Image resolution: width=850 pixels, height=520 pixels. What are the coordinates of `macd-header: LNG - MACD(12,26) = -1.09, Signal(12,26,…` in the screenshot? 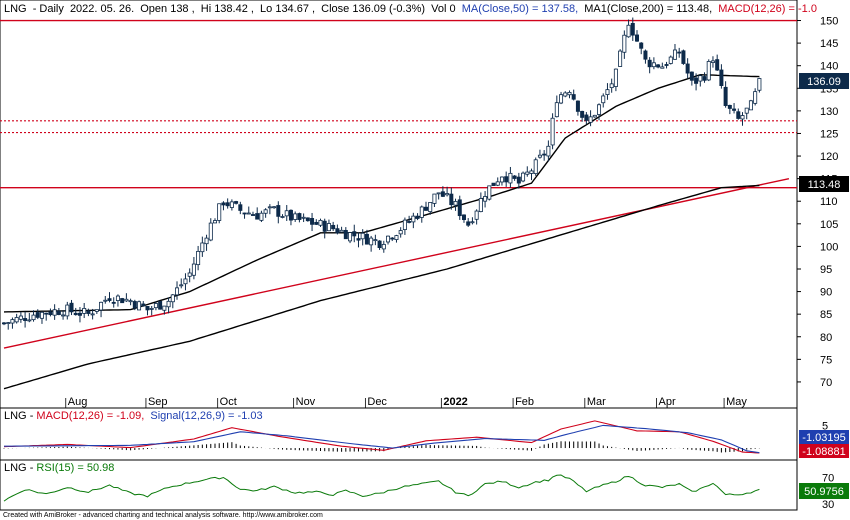 It's located at (133, 416).